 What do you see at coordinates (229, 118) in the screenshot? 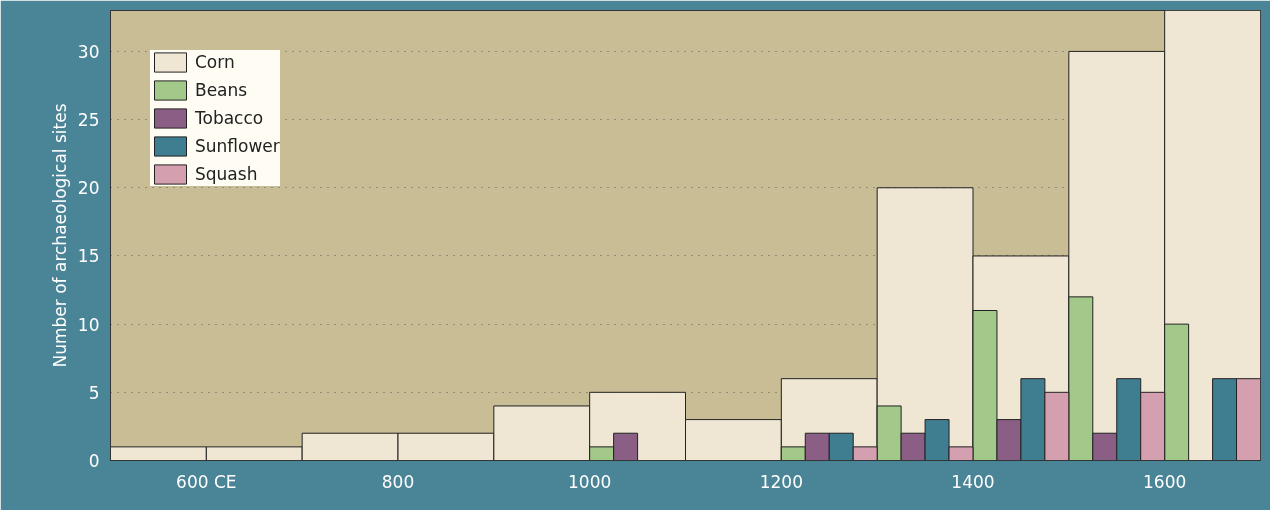
I see `legend-label: Tobacco` at bounding box center [229, 118].